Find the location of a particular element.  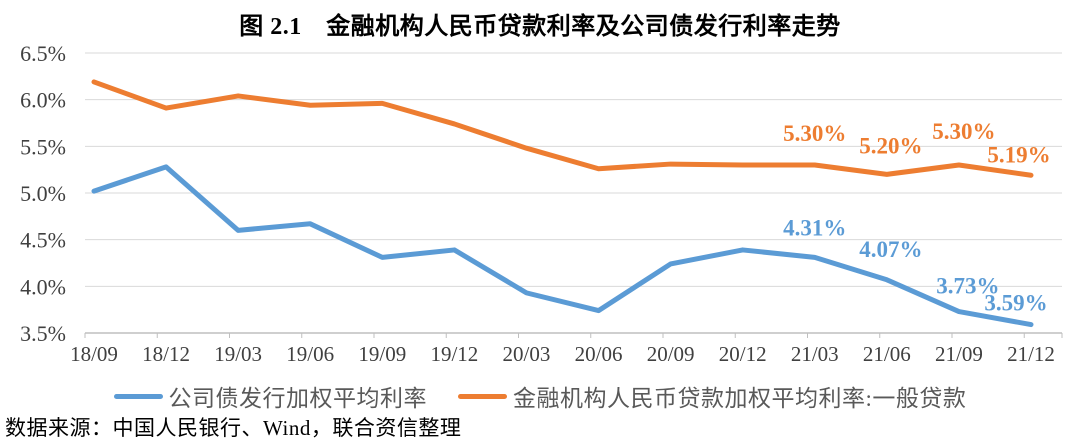

y-tick-label: 6.5% is located at coordinates (43, 53).